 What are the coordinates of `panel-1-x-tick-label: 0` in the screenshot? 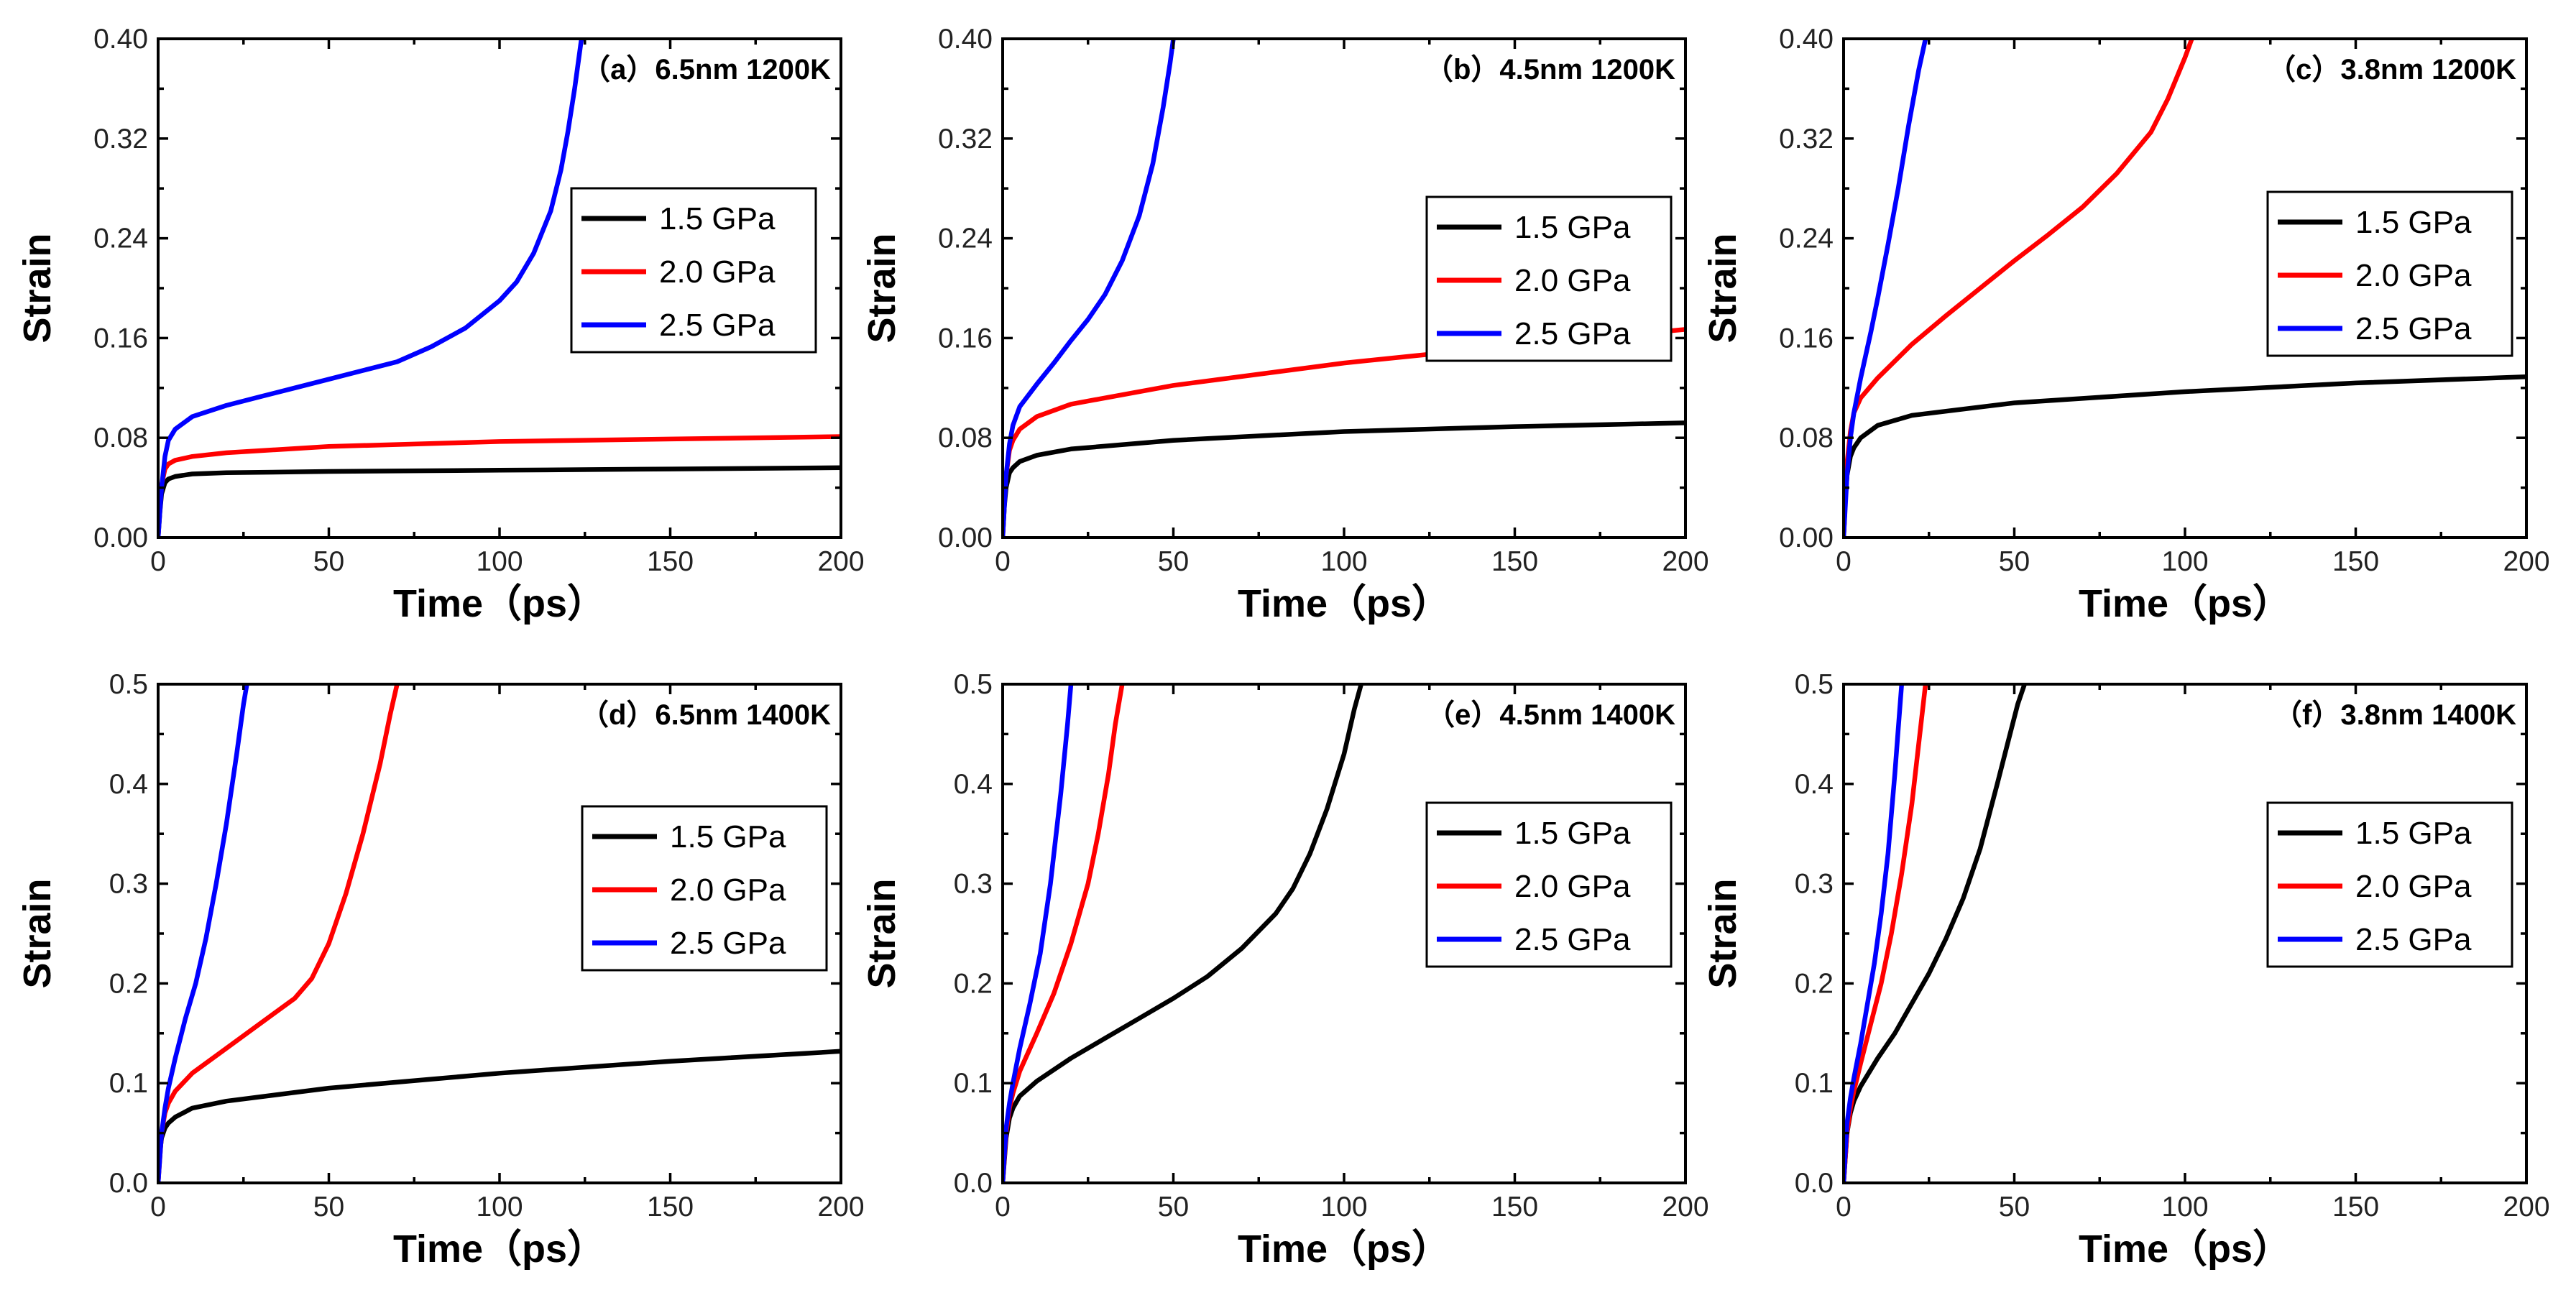 It's located at (158, 561).